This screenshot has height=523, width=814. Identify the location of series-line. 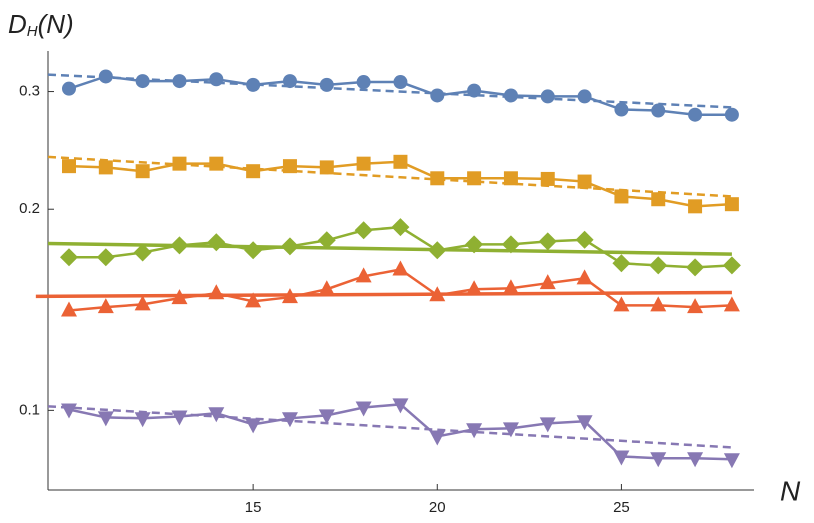
(400, 290).